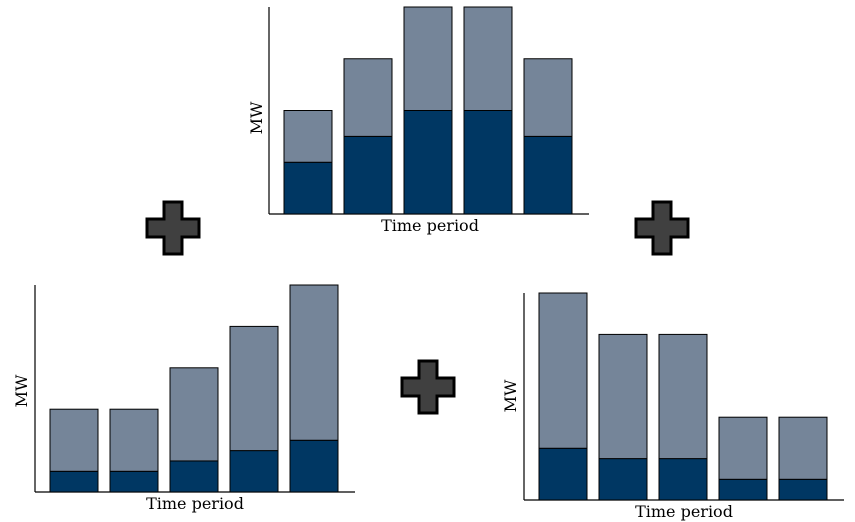  I want to click on plus-icon-right, so click(662, 228).